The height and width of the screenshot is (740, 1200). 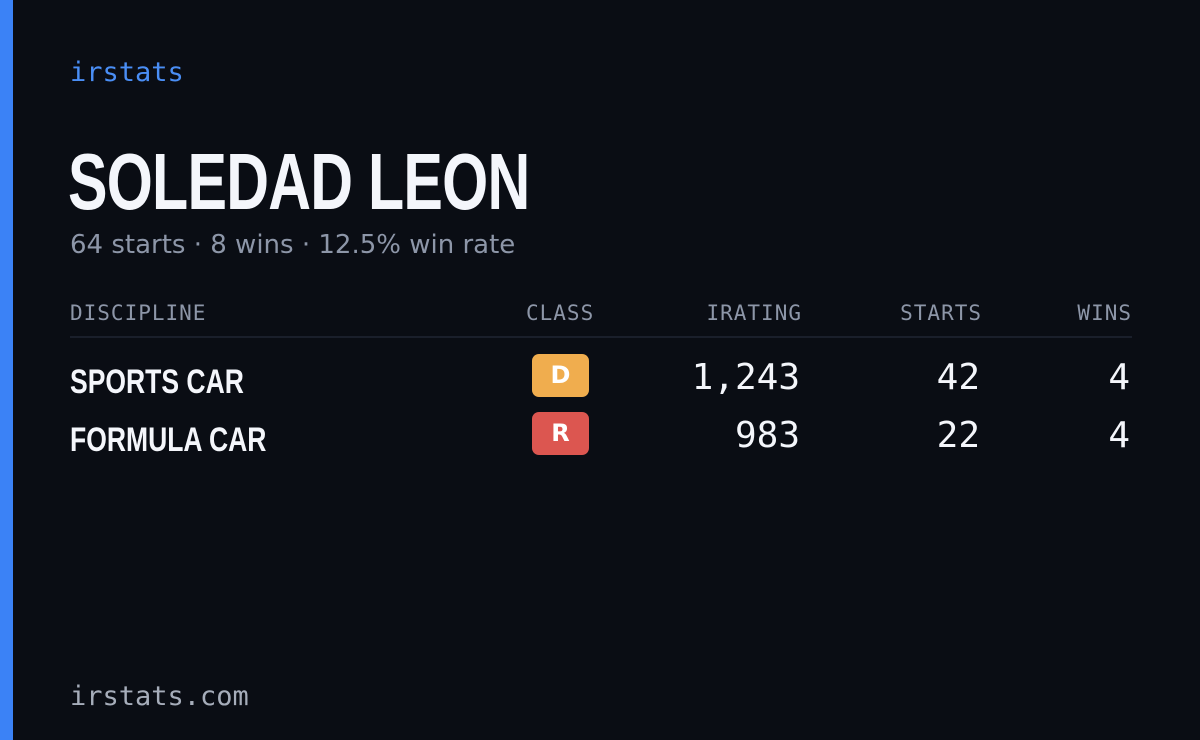 I want to click on table-row: SPORTS CAR D 1,243 42 4, so click(x=601, y=380).